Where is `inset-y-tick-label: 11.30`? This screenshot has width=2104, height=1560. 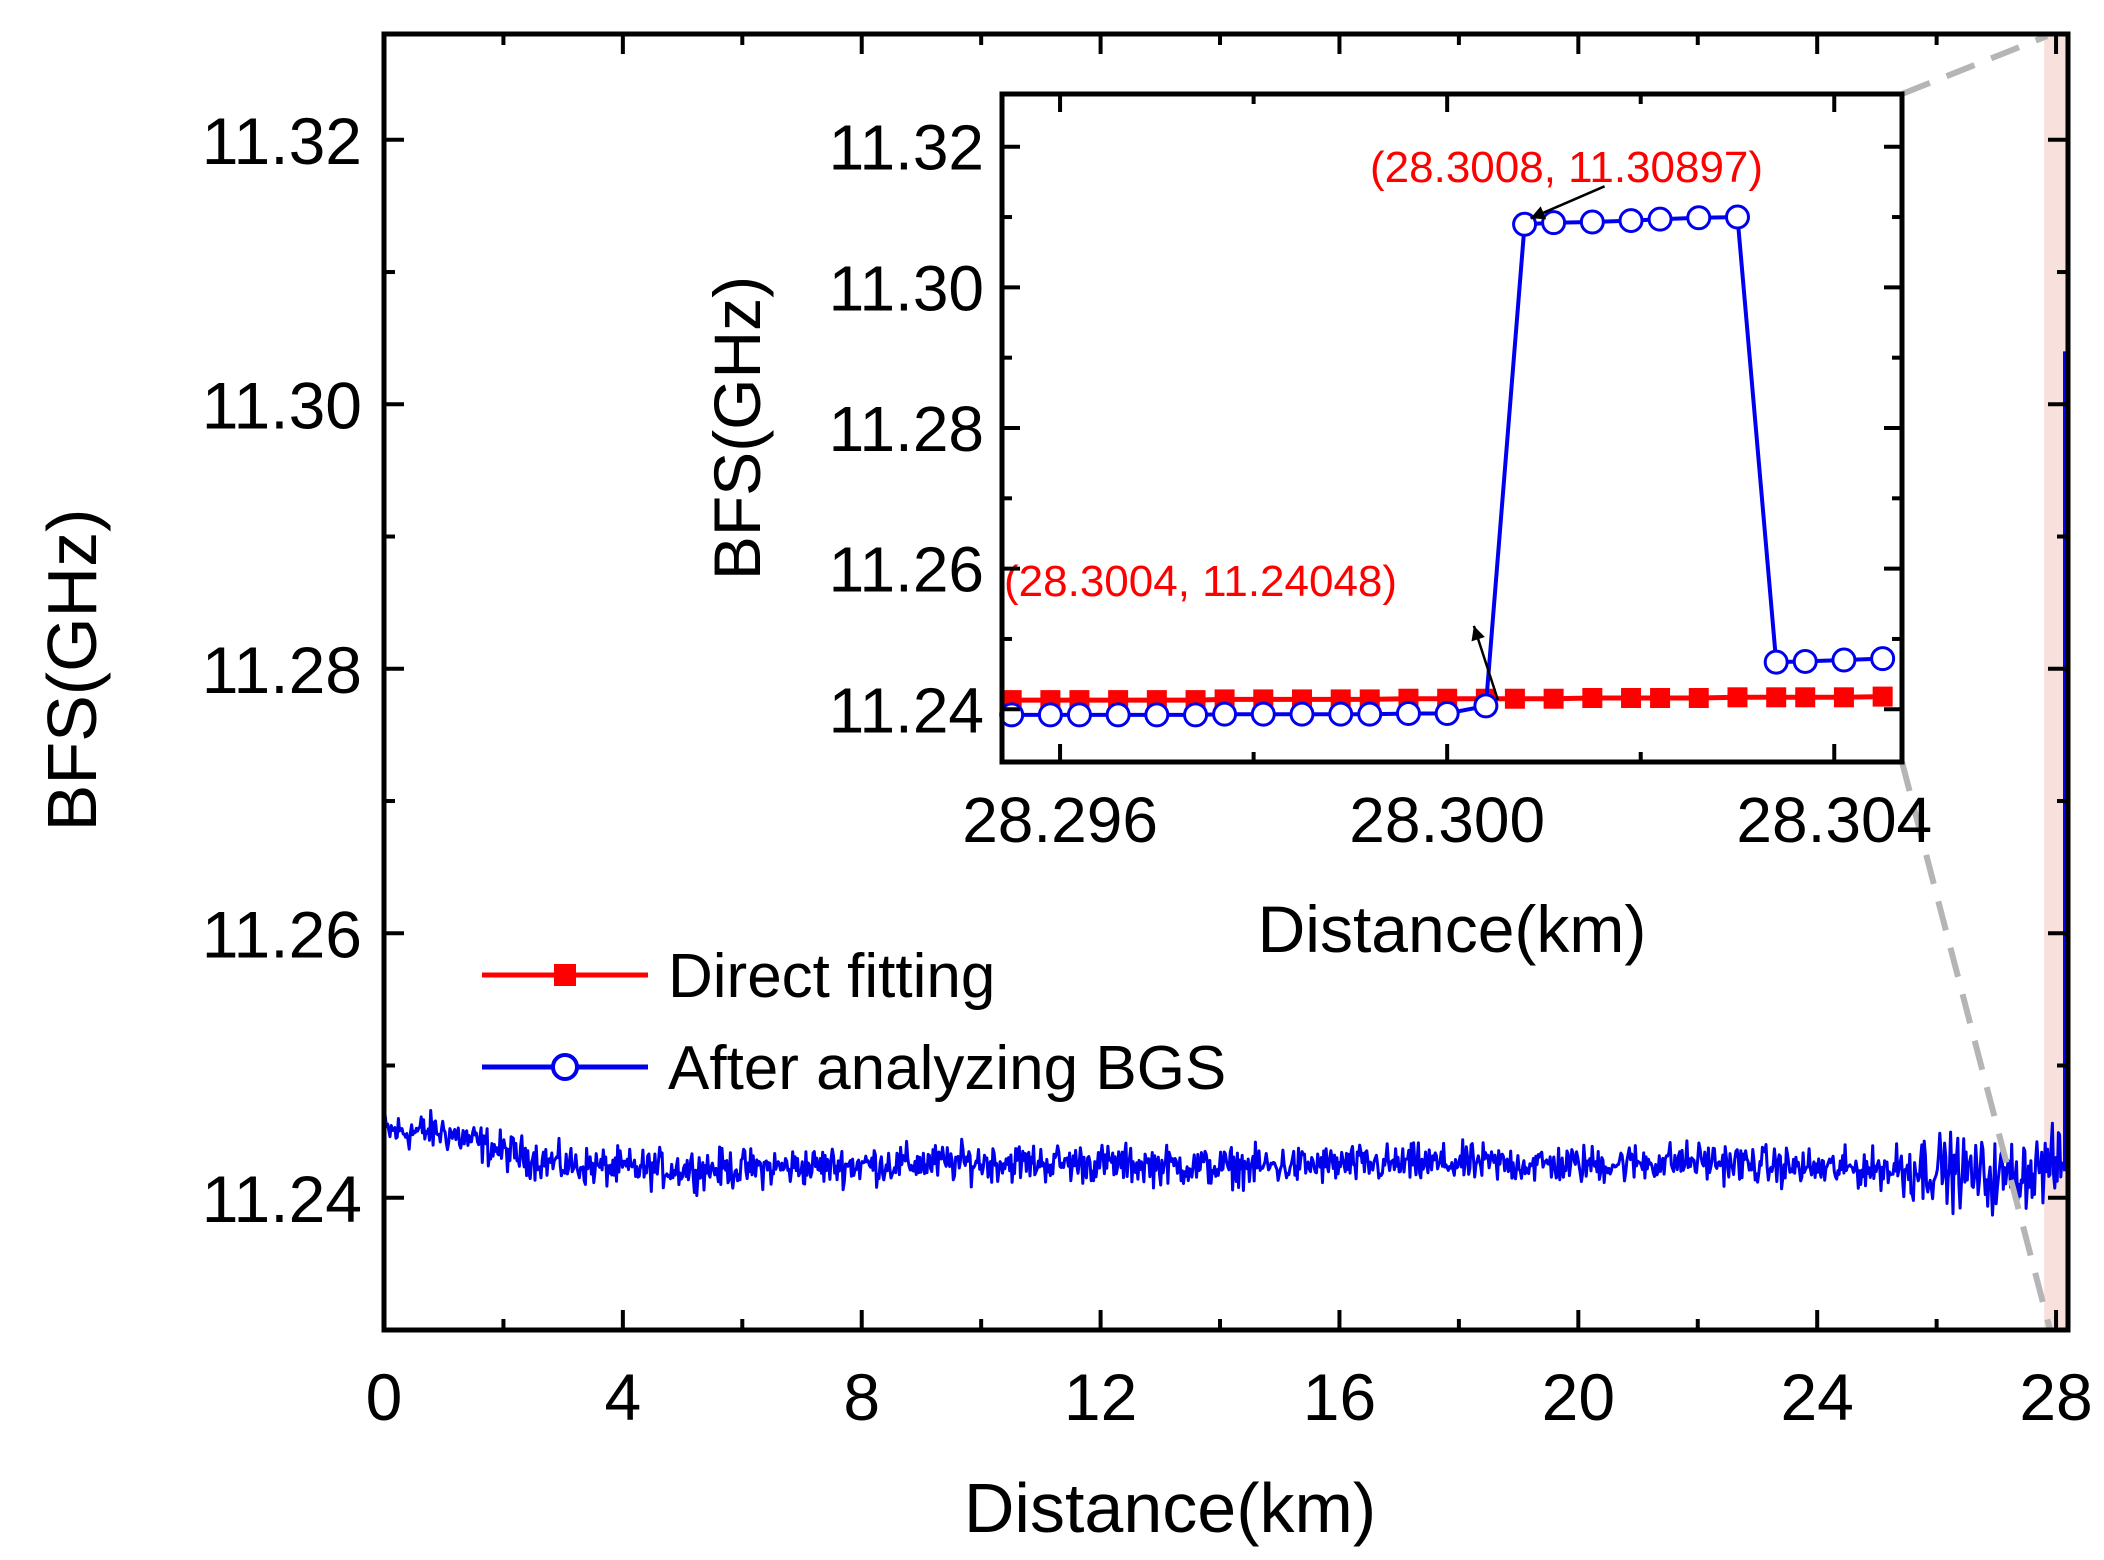 inset-y-tick-label: 11.30 is located at coordinates (906, 288).